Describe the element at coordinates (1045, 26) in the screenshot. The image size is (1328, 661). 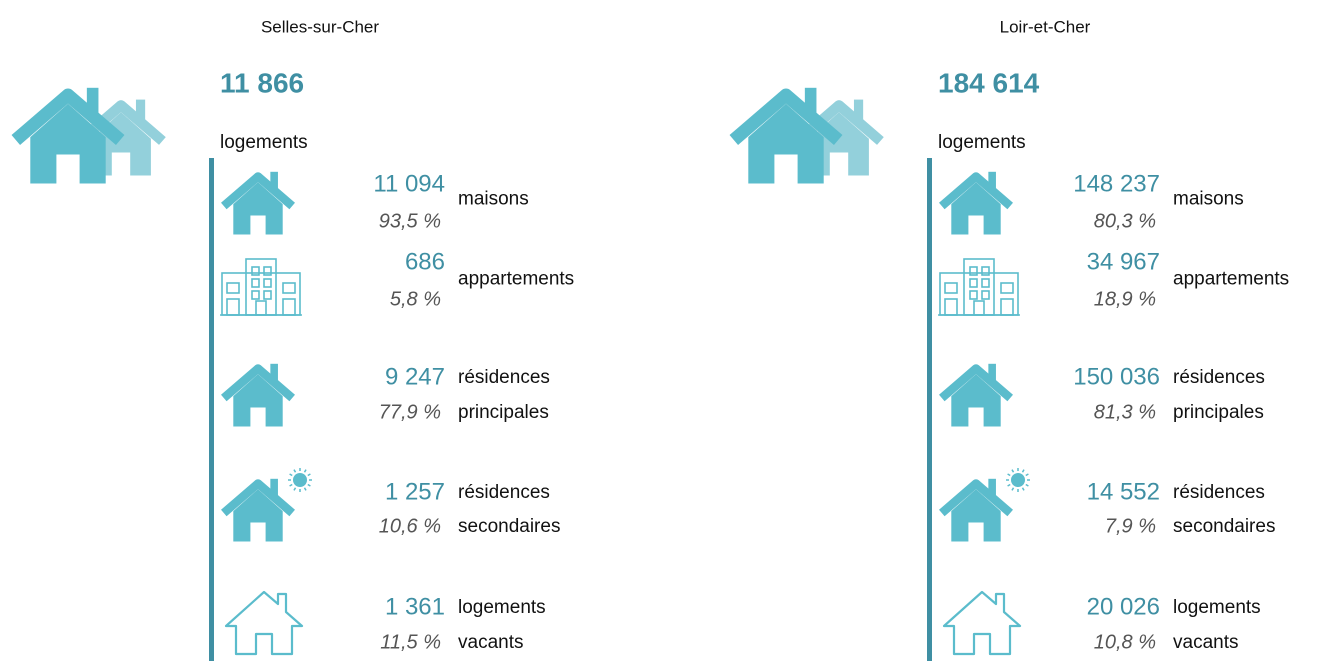
I see `area-title: Loir-et-Cher` at that location.